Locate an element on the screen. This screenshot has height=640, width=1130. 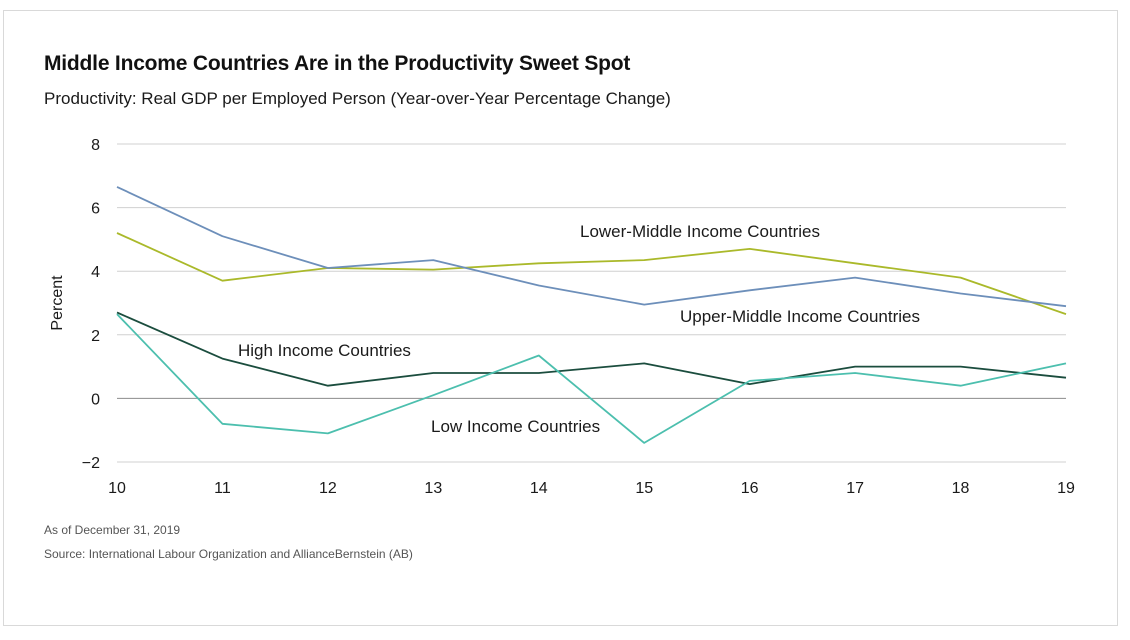
series-label-low-income: Low Income Countries is located at coordinates (515, 426).